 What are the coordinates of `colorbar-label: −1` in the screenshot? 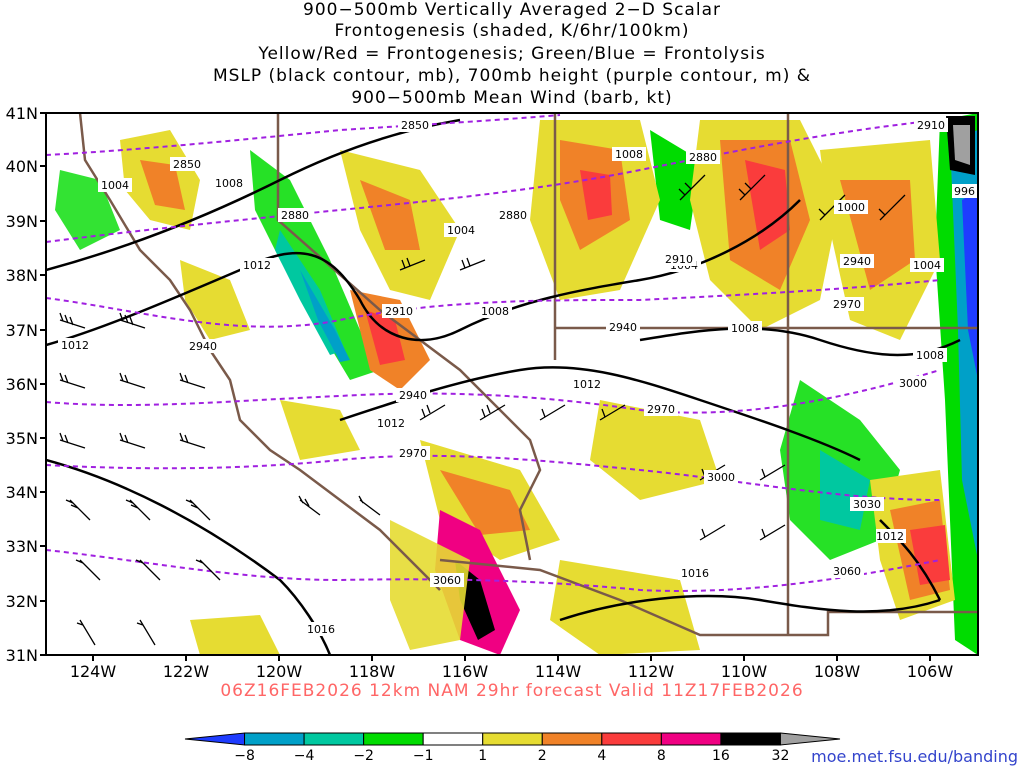 It's located at (423, 756).